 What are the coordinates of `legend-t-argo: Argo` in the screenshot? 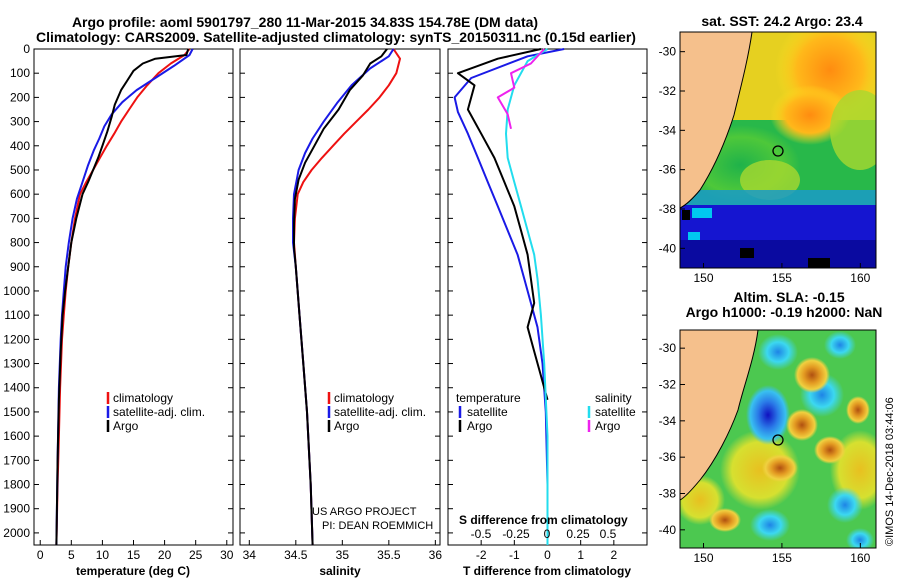 It's located at (480, 426).